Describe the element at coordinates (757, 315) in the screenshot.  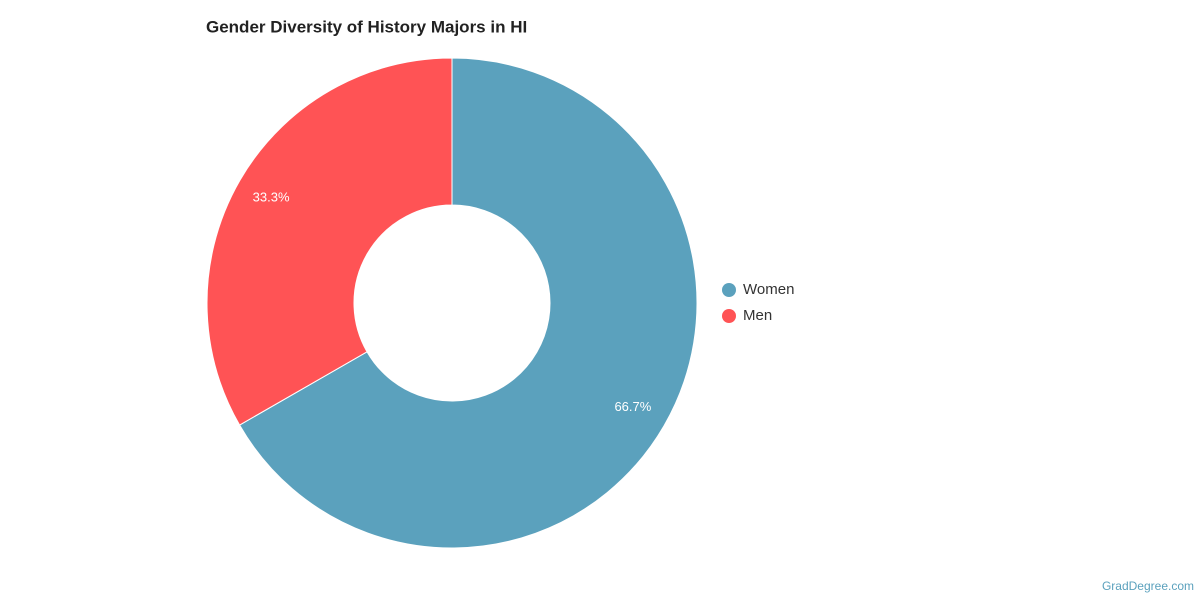
I see `legend-label: Men` at that location.